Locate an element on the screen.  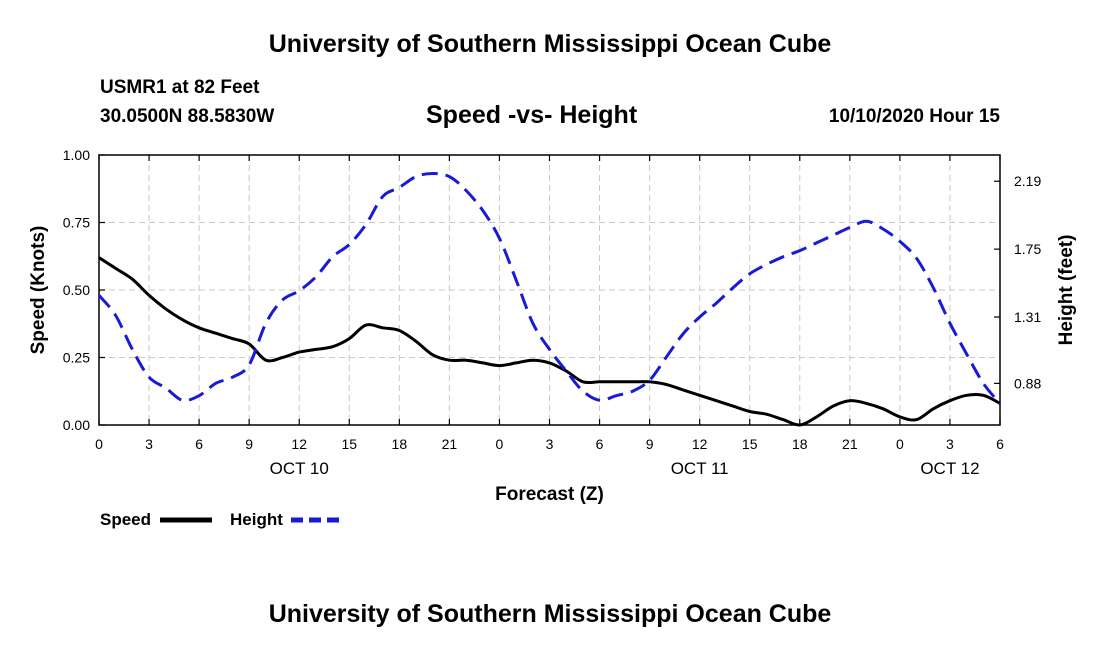
day-label: OCT 11 is located at coordinates (700, 468).